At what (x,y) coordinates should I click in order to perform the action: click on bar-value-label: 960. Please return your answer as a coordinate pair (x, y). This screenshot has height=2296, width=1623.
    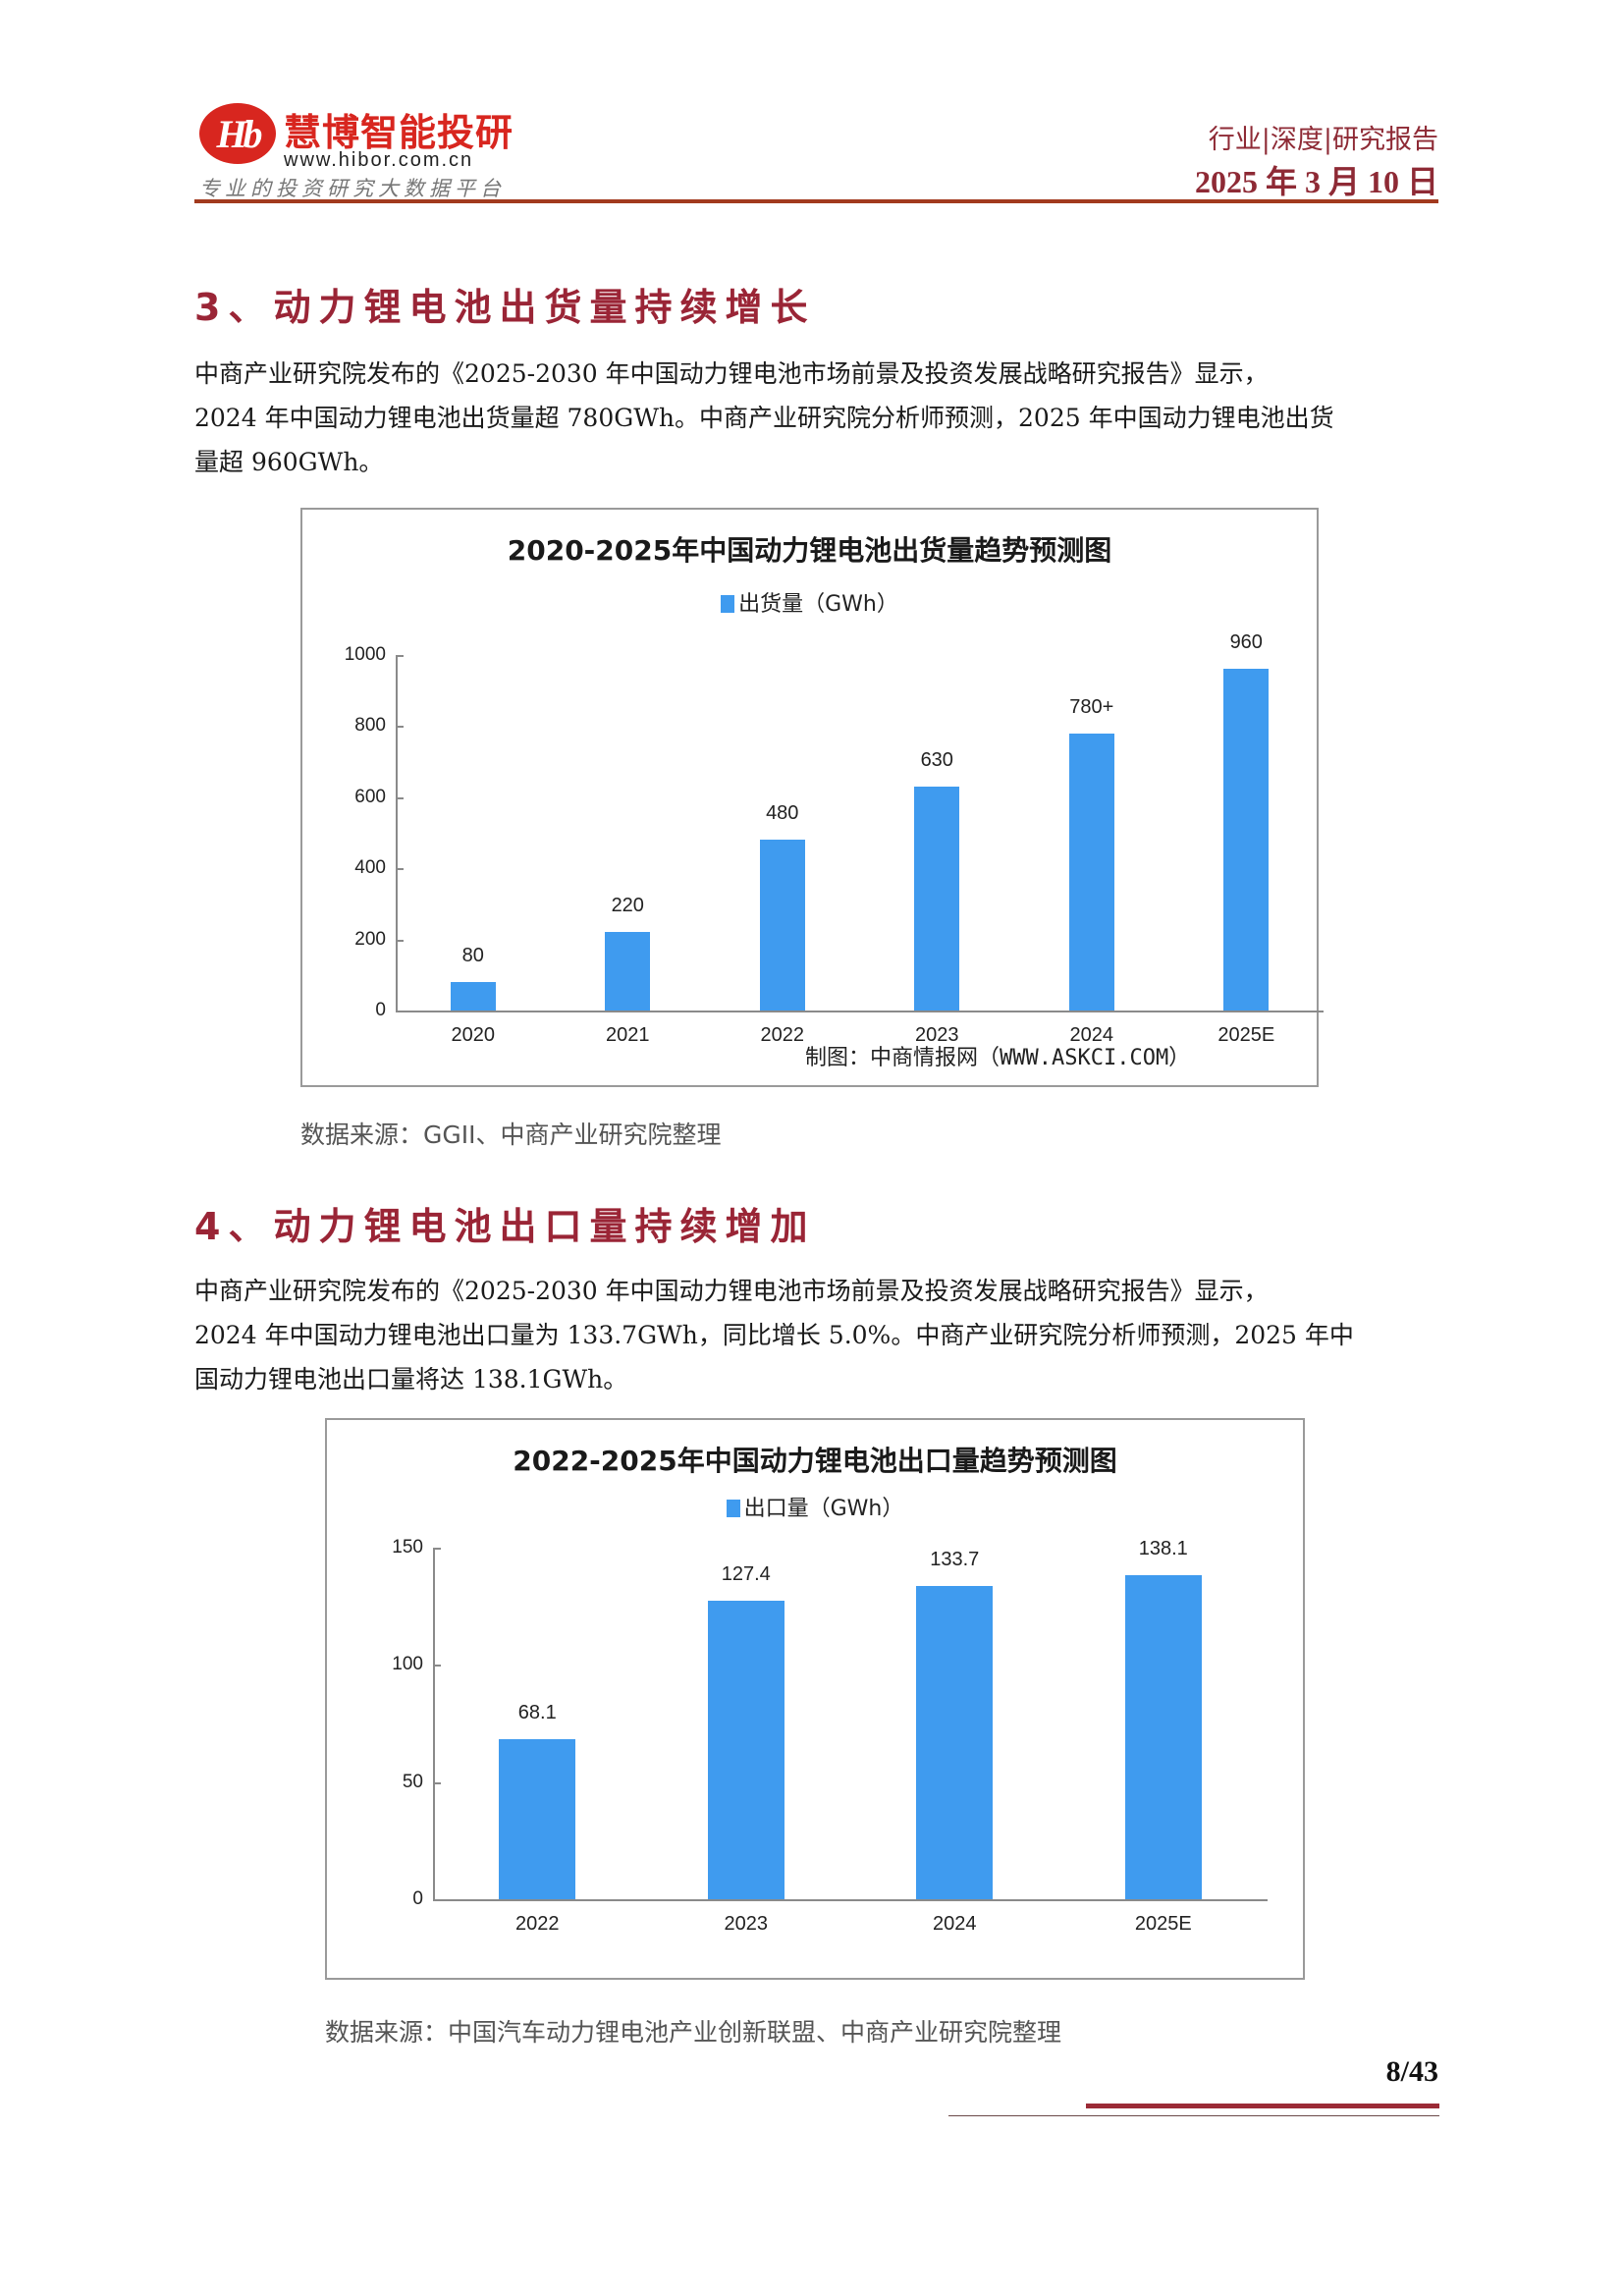
    Looking at the image, I should click on (1246, 642).